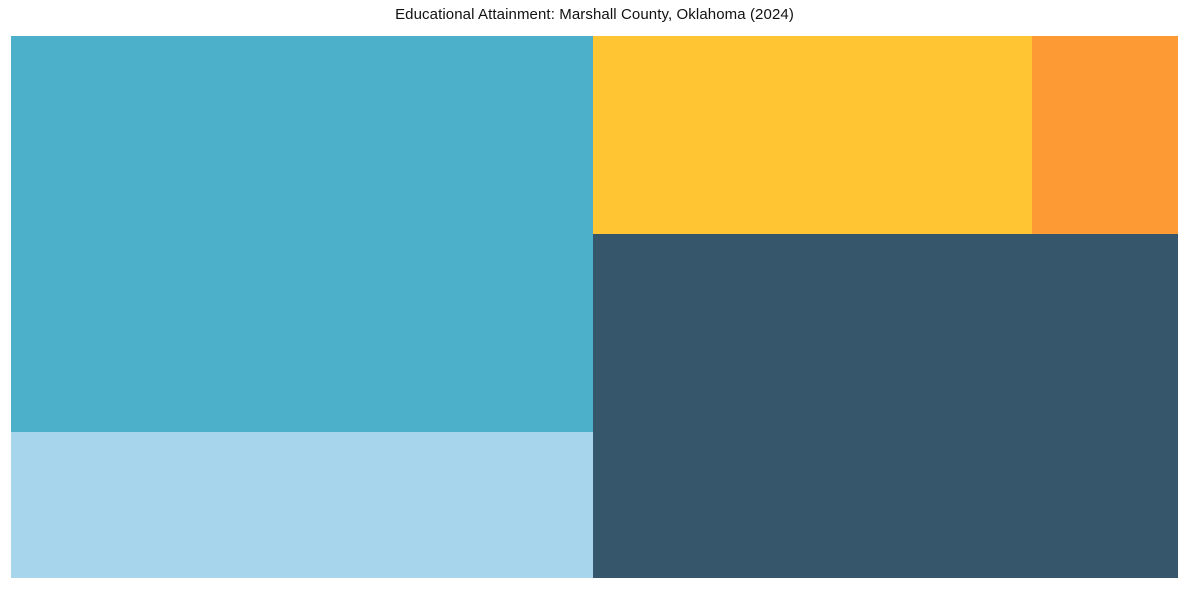 This screenshot has height=590, width=1189. Describe the element at coordinates (302, 505) in the screenshot. I see `tile-associates-degree: Associate's degree` at that location.